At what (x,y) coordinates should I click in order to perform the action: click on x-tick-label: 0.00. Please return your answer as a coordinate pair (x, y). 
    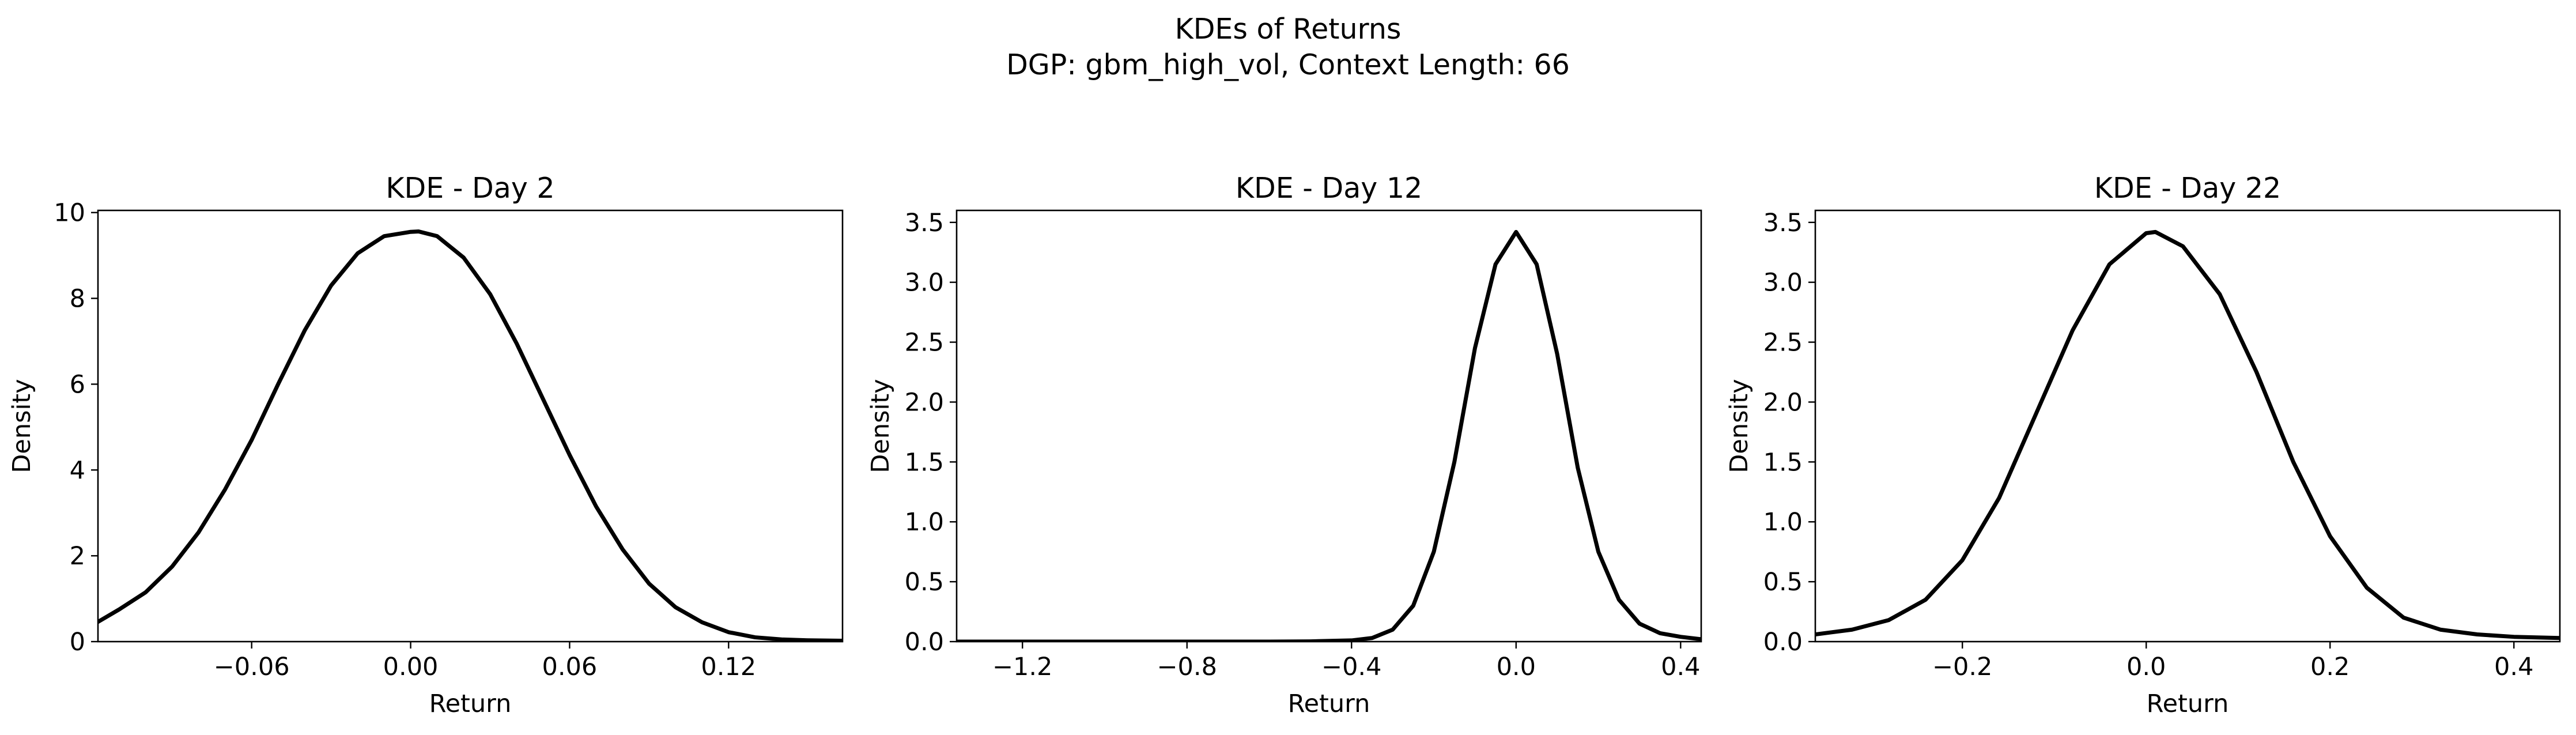
    Looking at the image, I should click on (411, 667).